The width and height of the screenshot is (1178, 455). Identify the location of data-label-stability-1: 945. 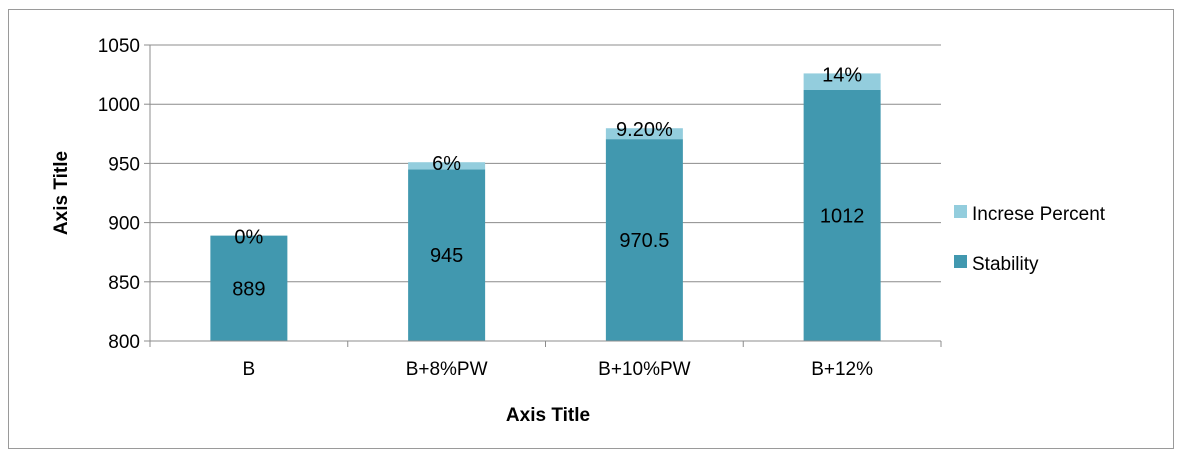
(446, 256).